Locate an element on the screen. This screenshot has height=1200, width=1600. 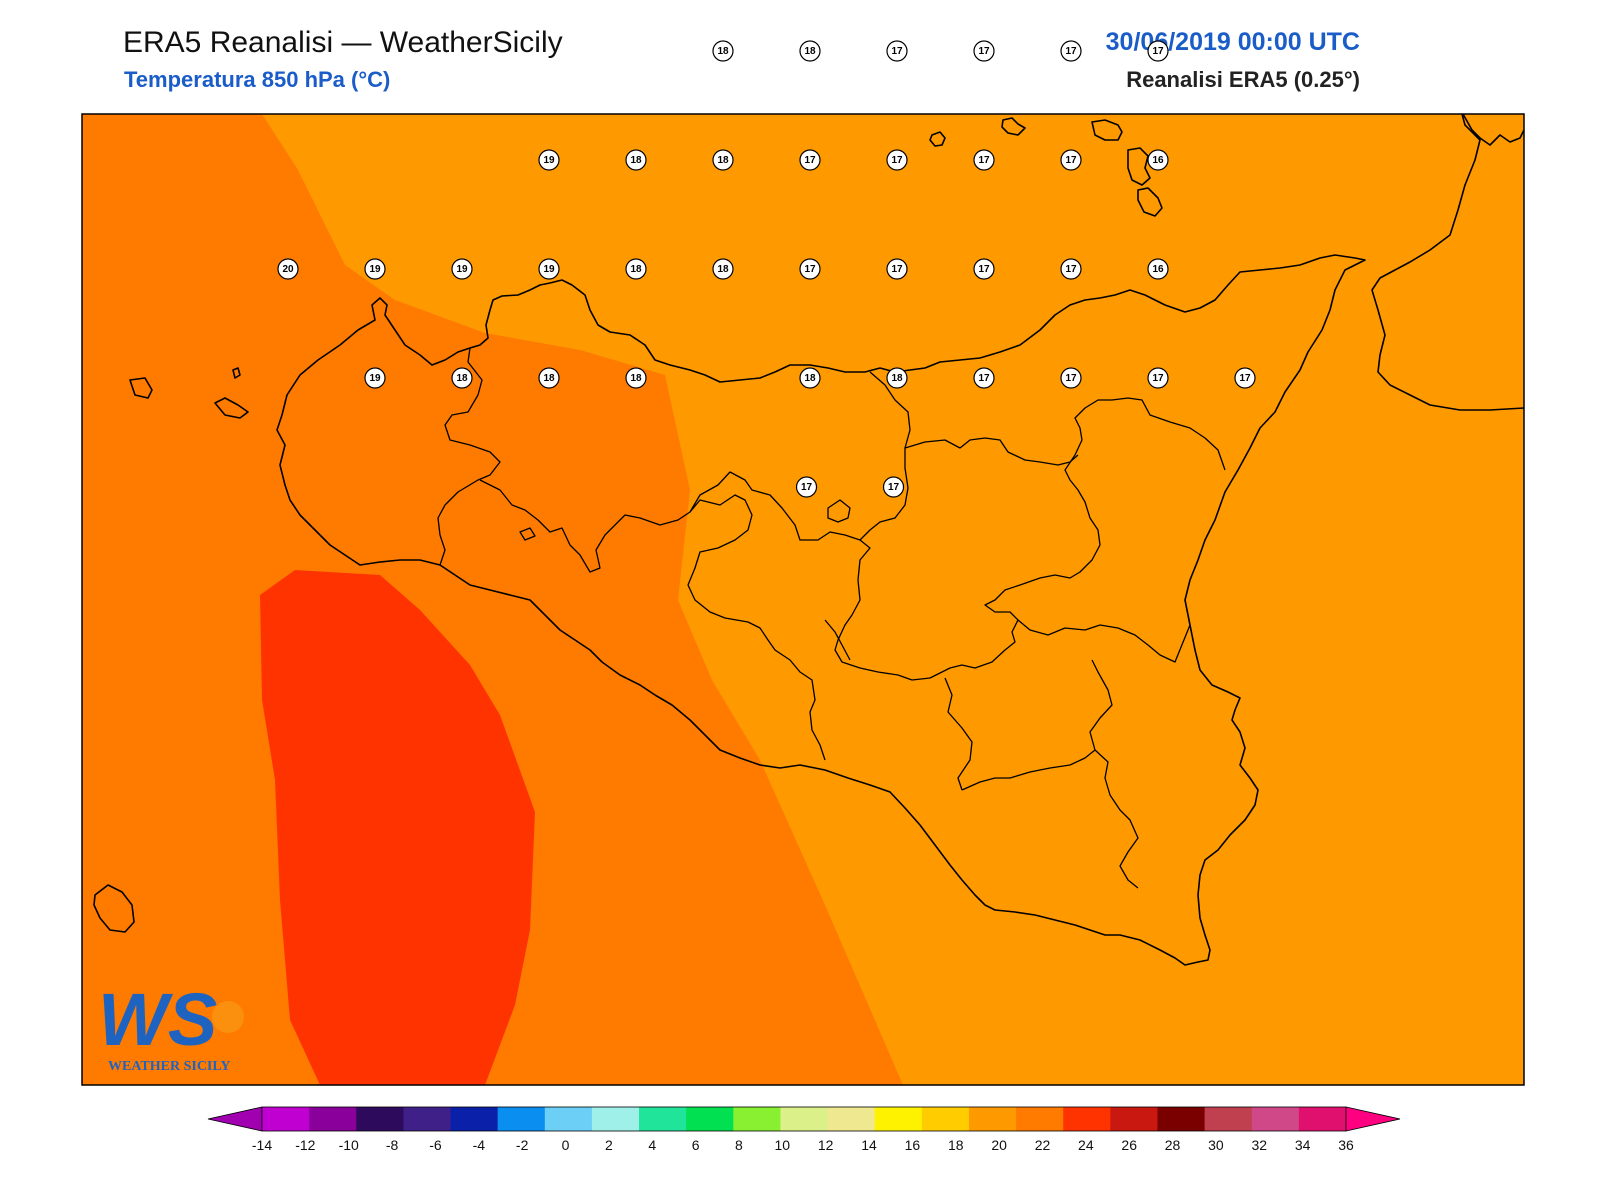
colorbar-tick-label: -12 is located at coordinates (305, 1145).